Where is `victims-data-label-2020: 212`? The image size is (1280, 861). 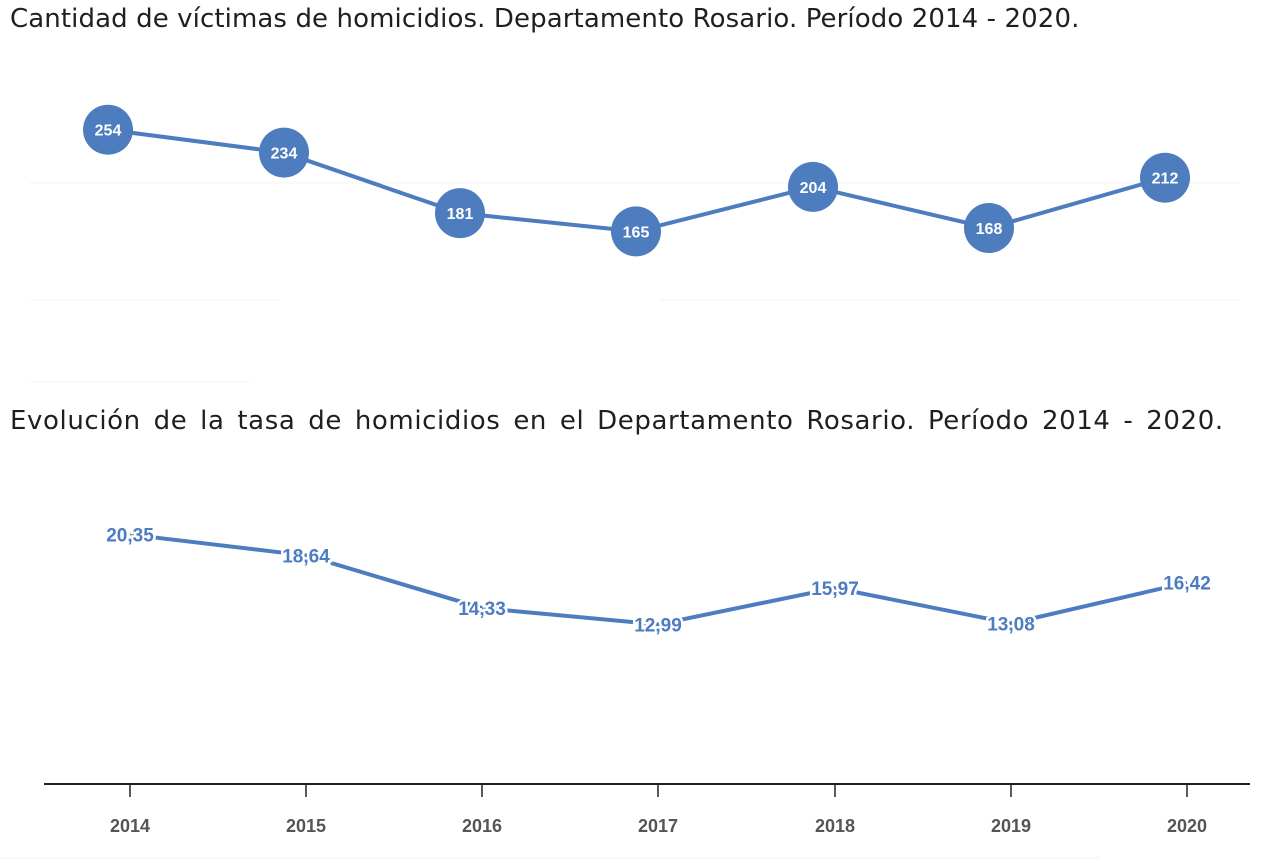 victims-data-label-2020: 212 is located at coordinates (1165, 179).